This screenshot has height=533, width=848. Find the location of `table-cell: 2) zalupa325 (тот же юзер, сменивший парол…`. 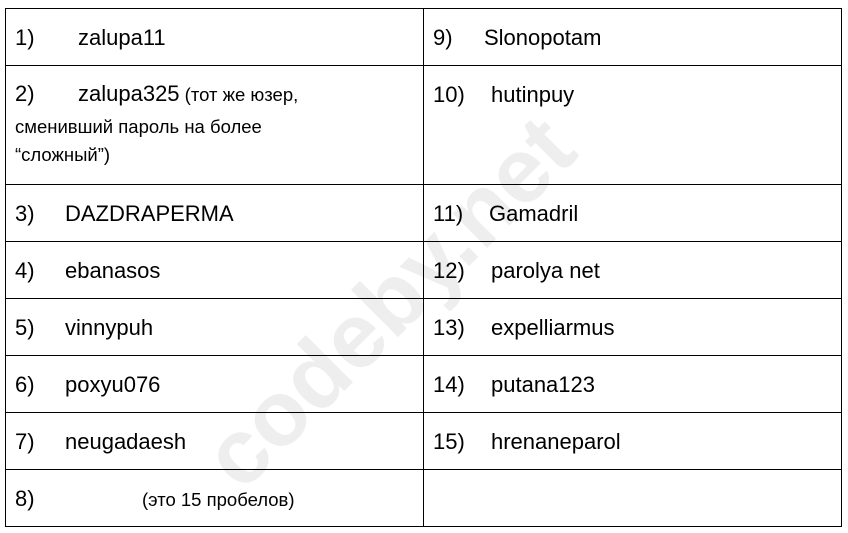

table-cell: 2) zalupa325 (тот же юзер, сменивший парол… is located at coordinates (214, 125).